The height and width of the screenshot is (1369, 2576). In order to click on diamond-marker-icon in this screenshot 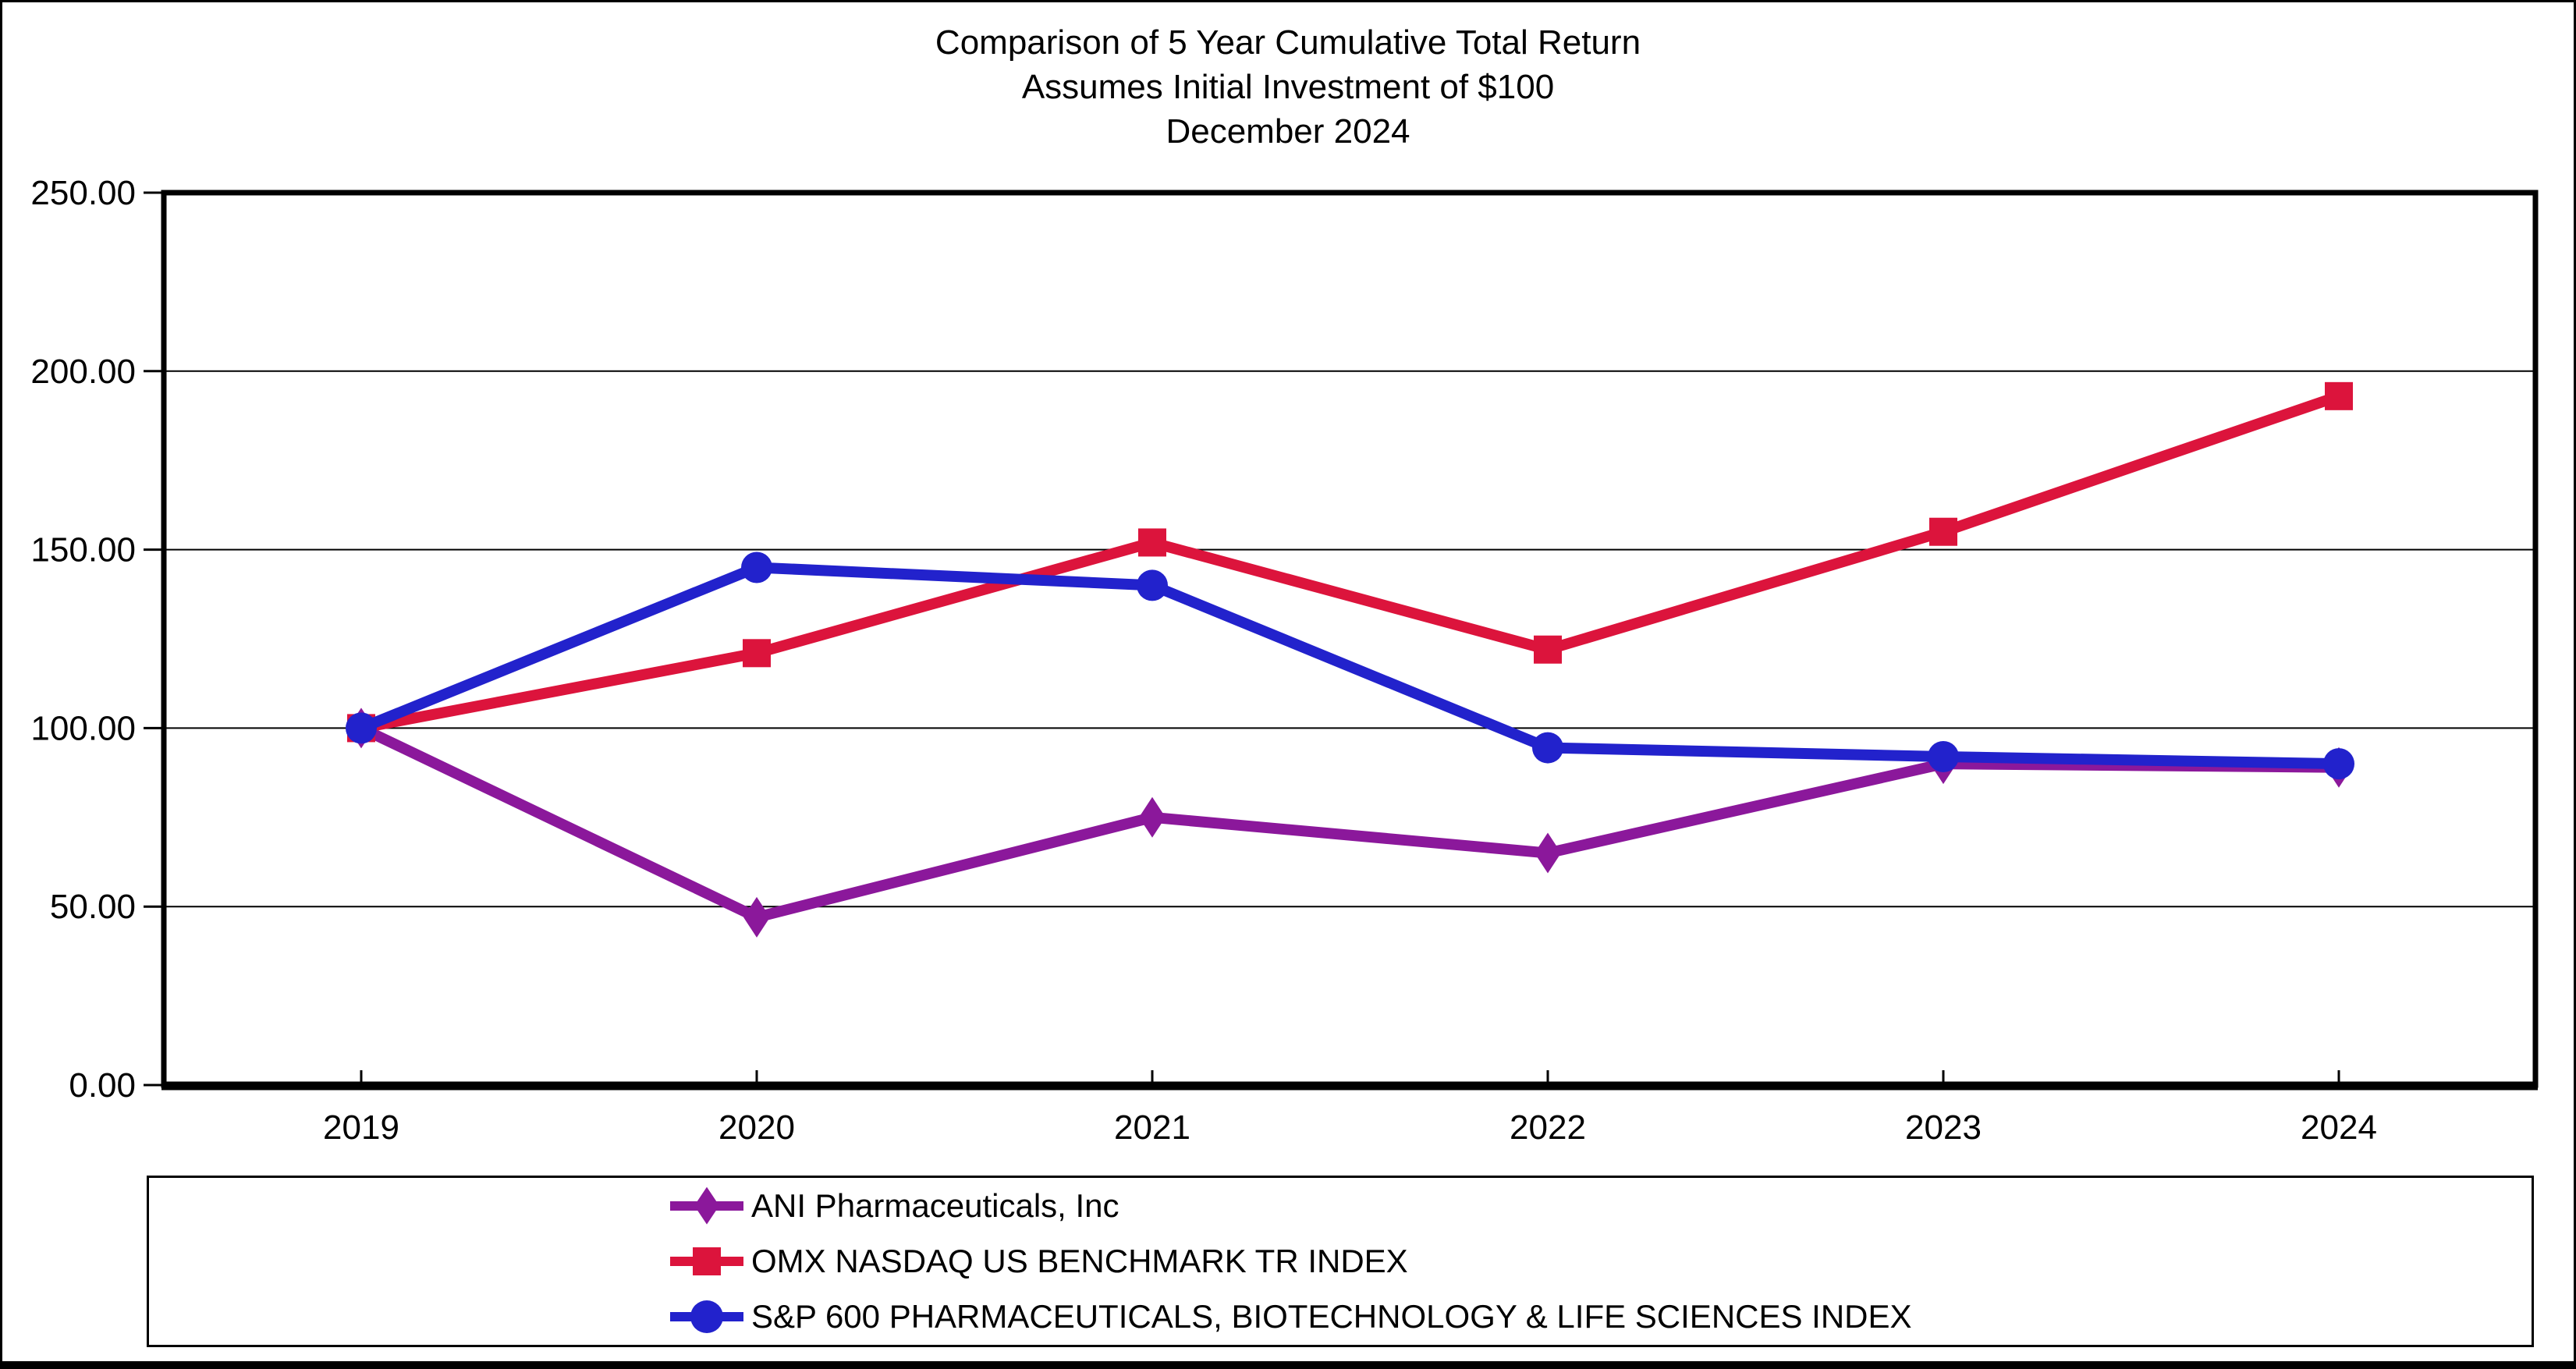, I will do `click(706, 1205)`.